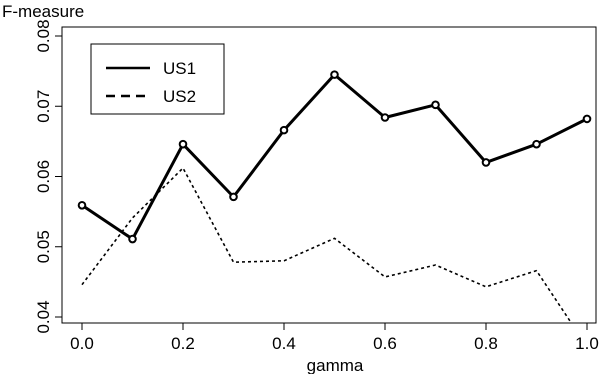 The image size is (604, 374). What do you see at coordinates (335, 365) in the screenshot?
I see `x-axis-title: gamma` at bounding box center [335, 365].